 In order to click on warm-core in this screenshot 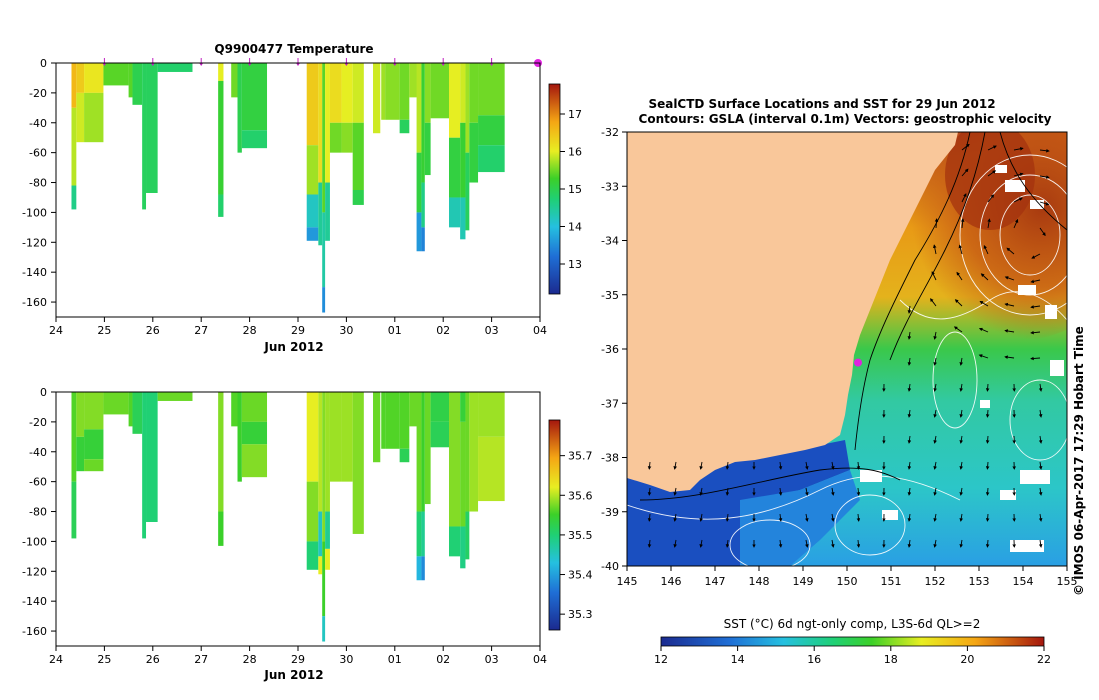, I will do `click(990, 181)`.